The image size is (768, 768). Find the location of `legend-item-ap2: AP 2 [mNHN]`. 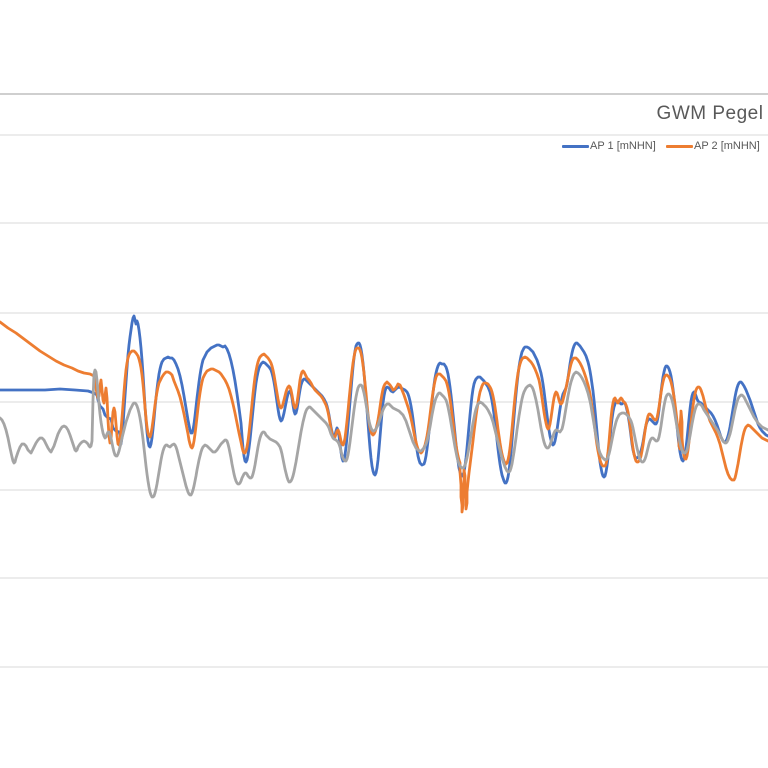

legend-item-ap2: AP 2 [mNHN] is located at coordinates (713, 146).